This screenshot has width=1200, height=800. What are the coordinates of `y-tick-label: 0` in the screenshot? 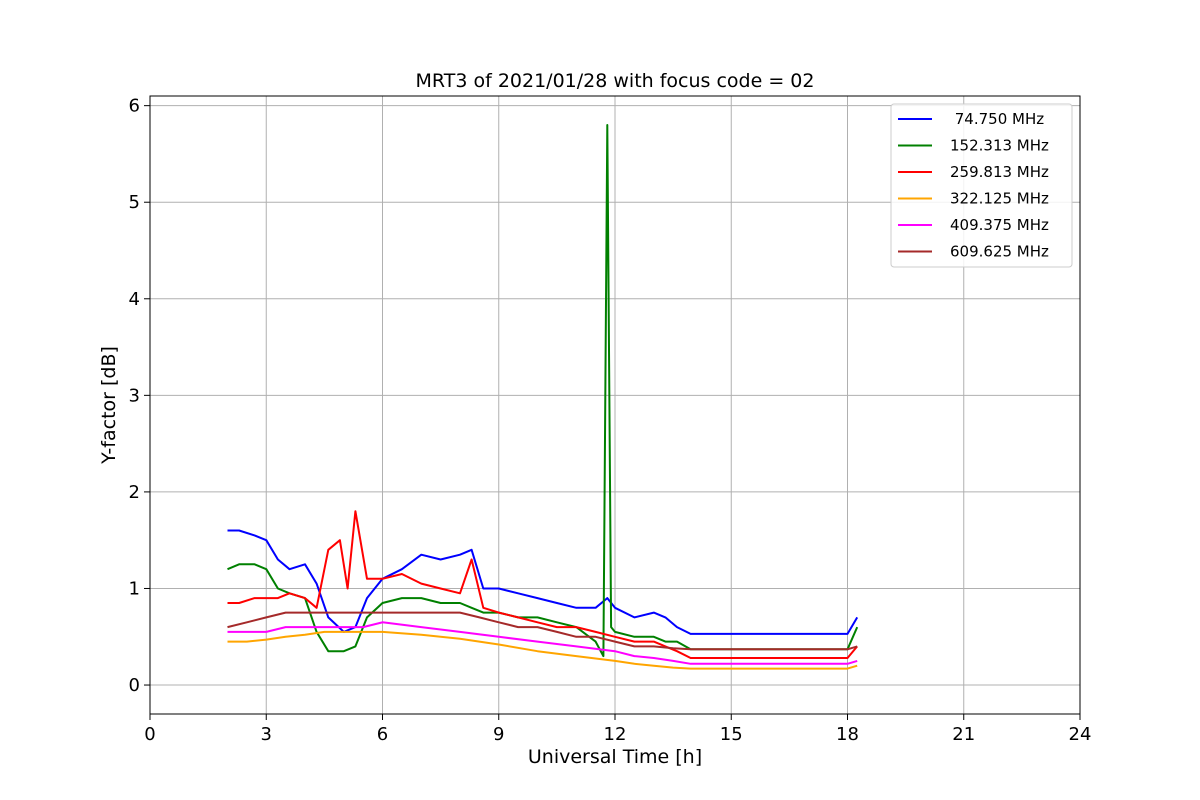 It's located at (134, 685).